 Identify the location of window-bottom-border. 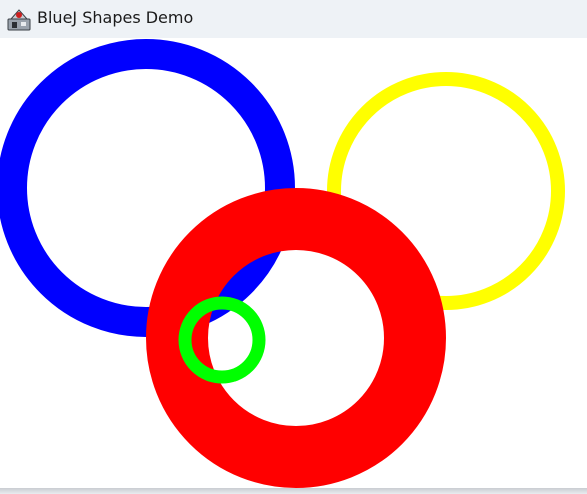
(293, 491).